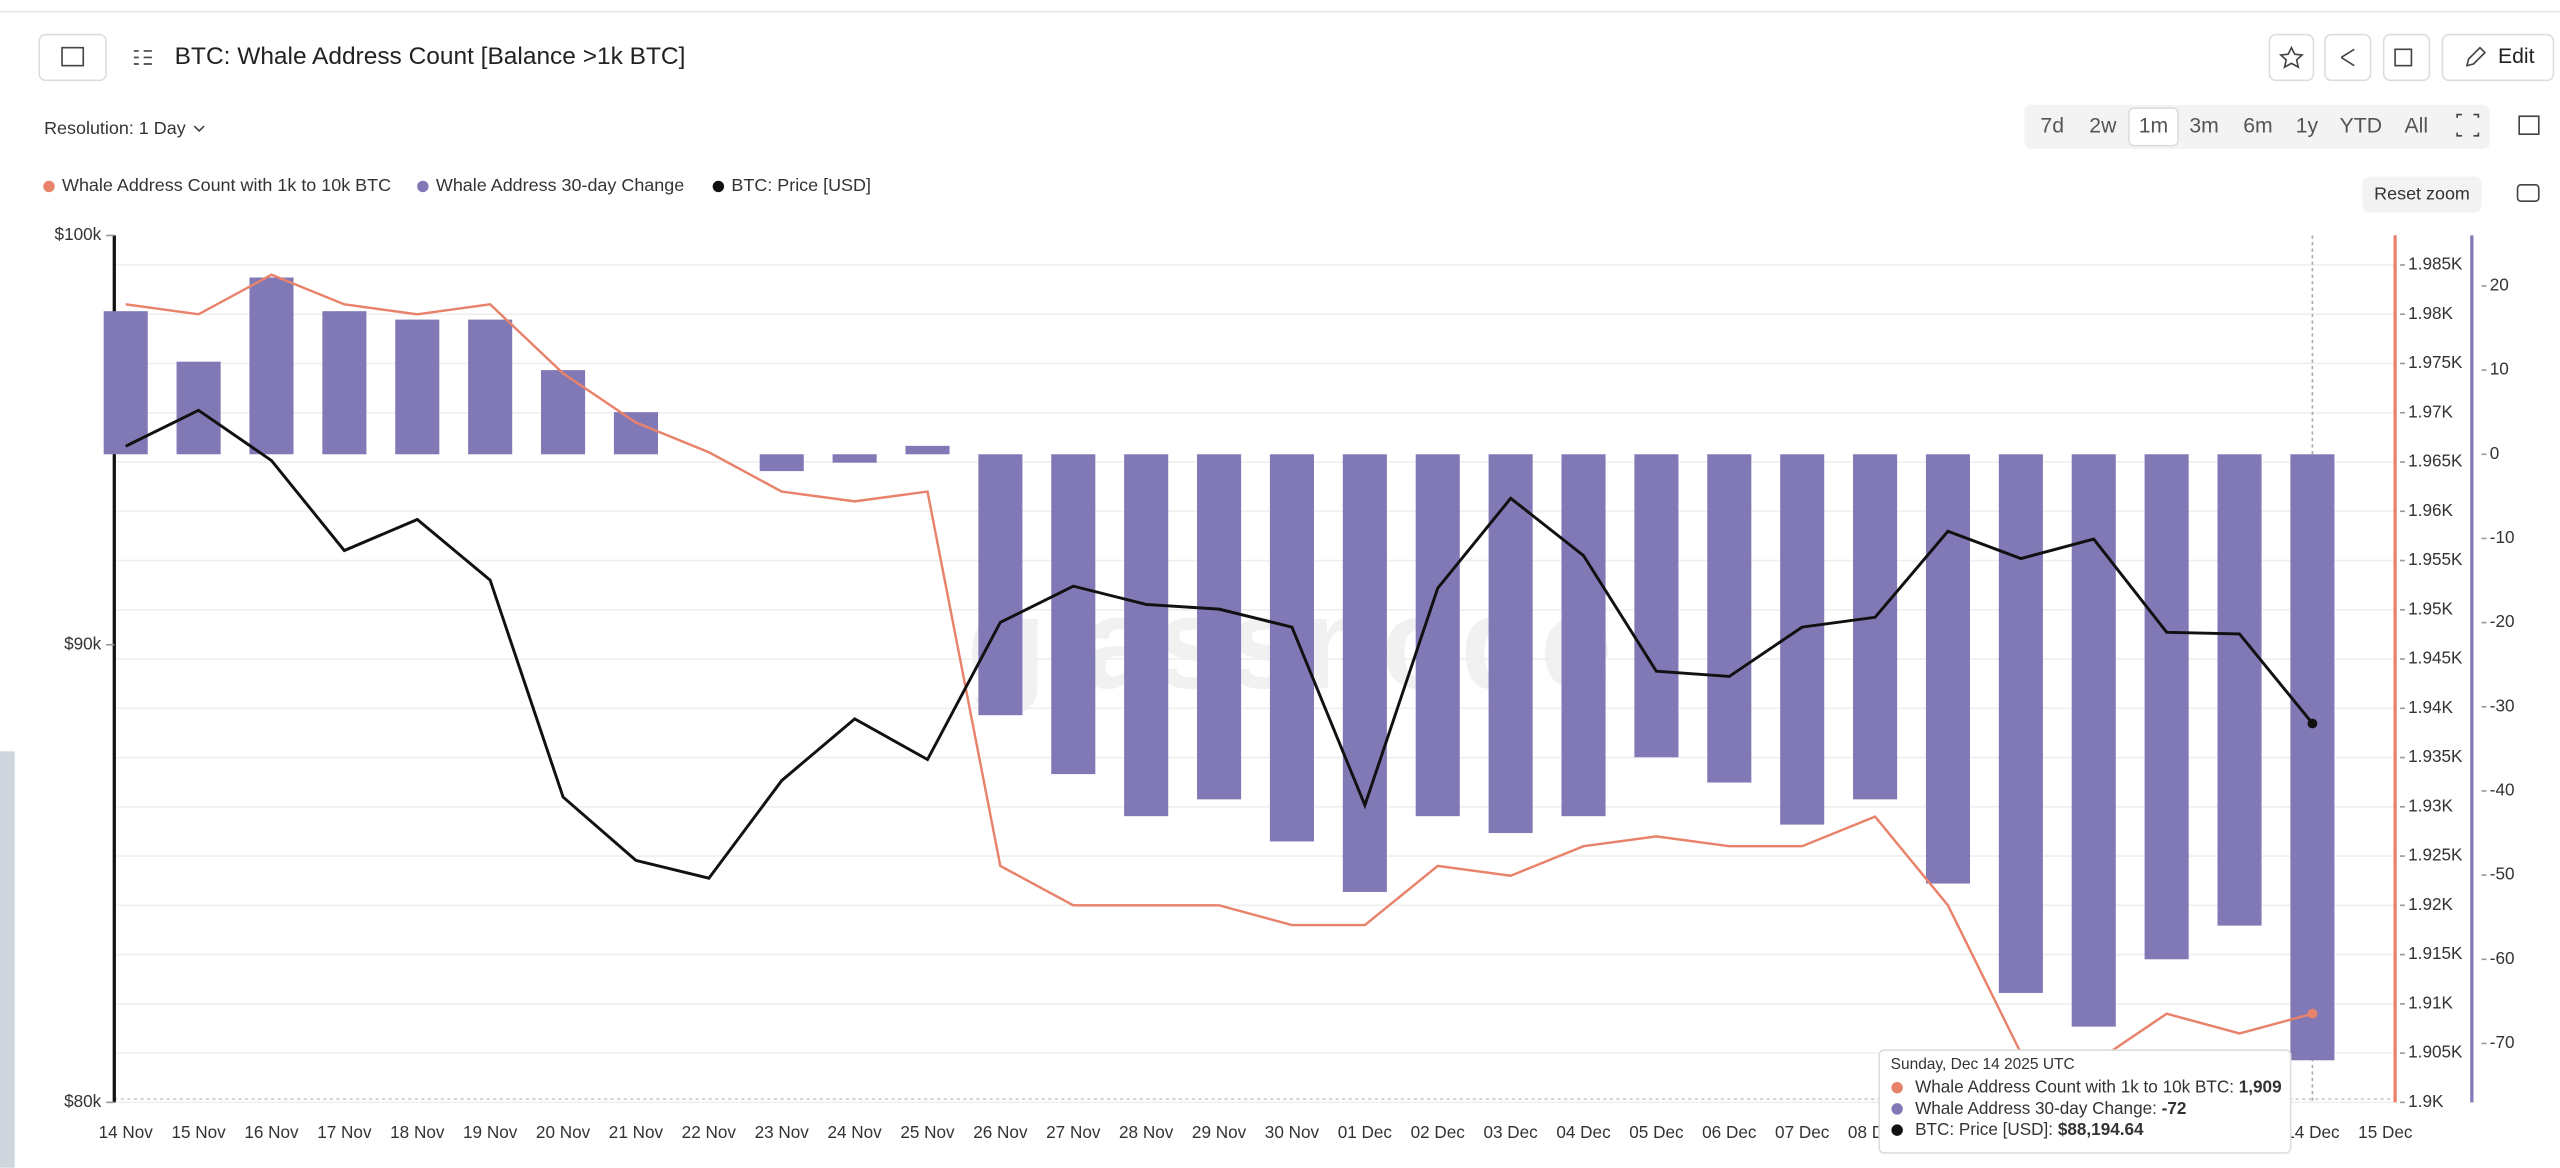 This screenshot has width=2560, height=1168. I want to click on x-tick-label: 14 Nov, so click(126, 1132).